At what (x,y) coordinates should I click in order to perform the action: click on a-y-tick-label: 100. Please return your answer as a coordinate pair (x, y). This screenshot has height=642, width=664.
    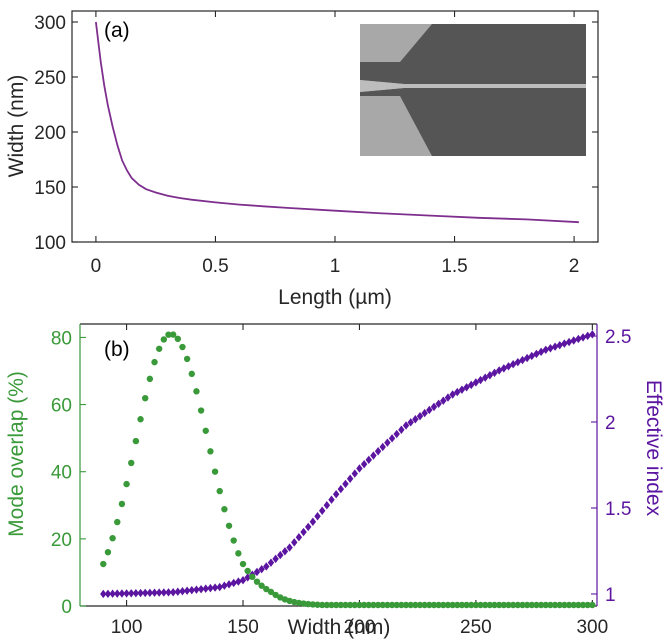
    Looking at the image, I should click on (50, 243).